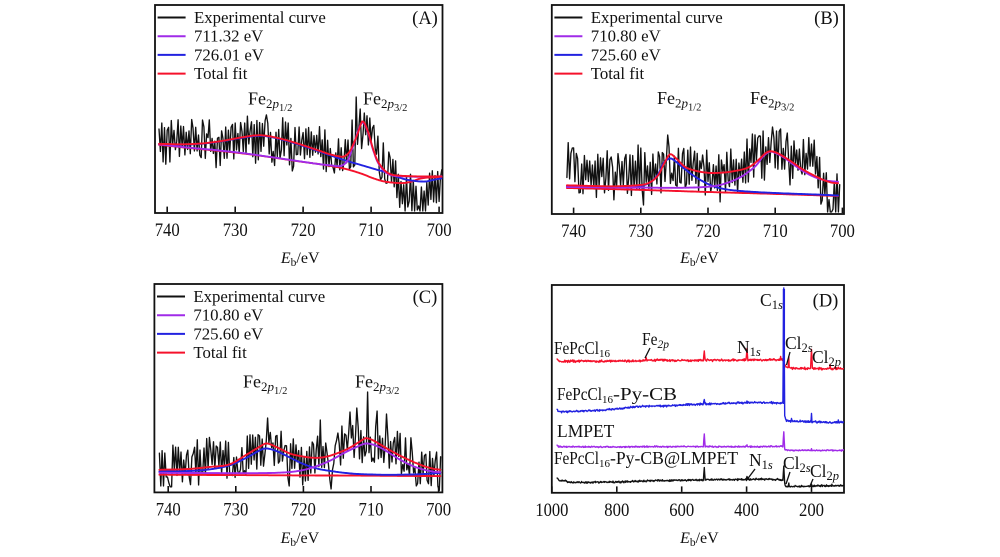 The width and height of the screenshot is (1000, 557). I want to click on svg-text: FePcCl16-Py-CB, so click(617, 395).